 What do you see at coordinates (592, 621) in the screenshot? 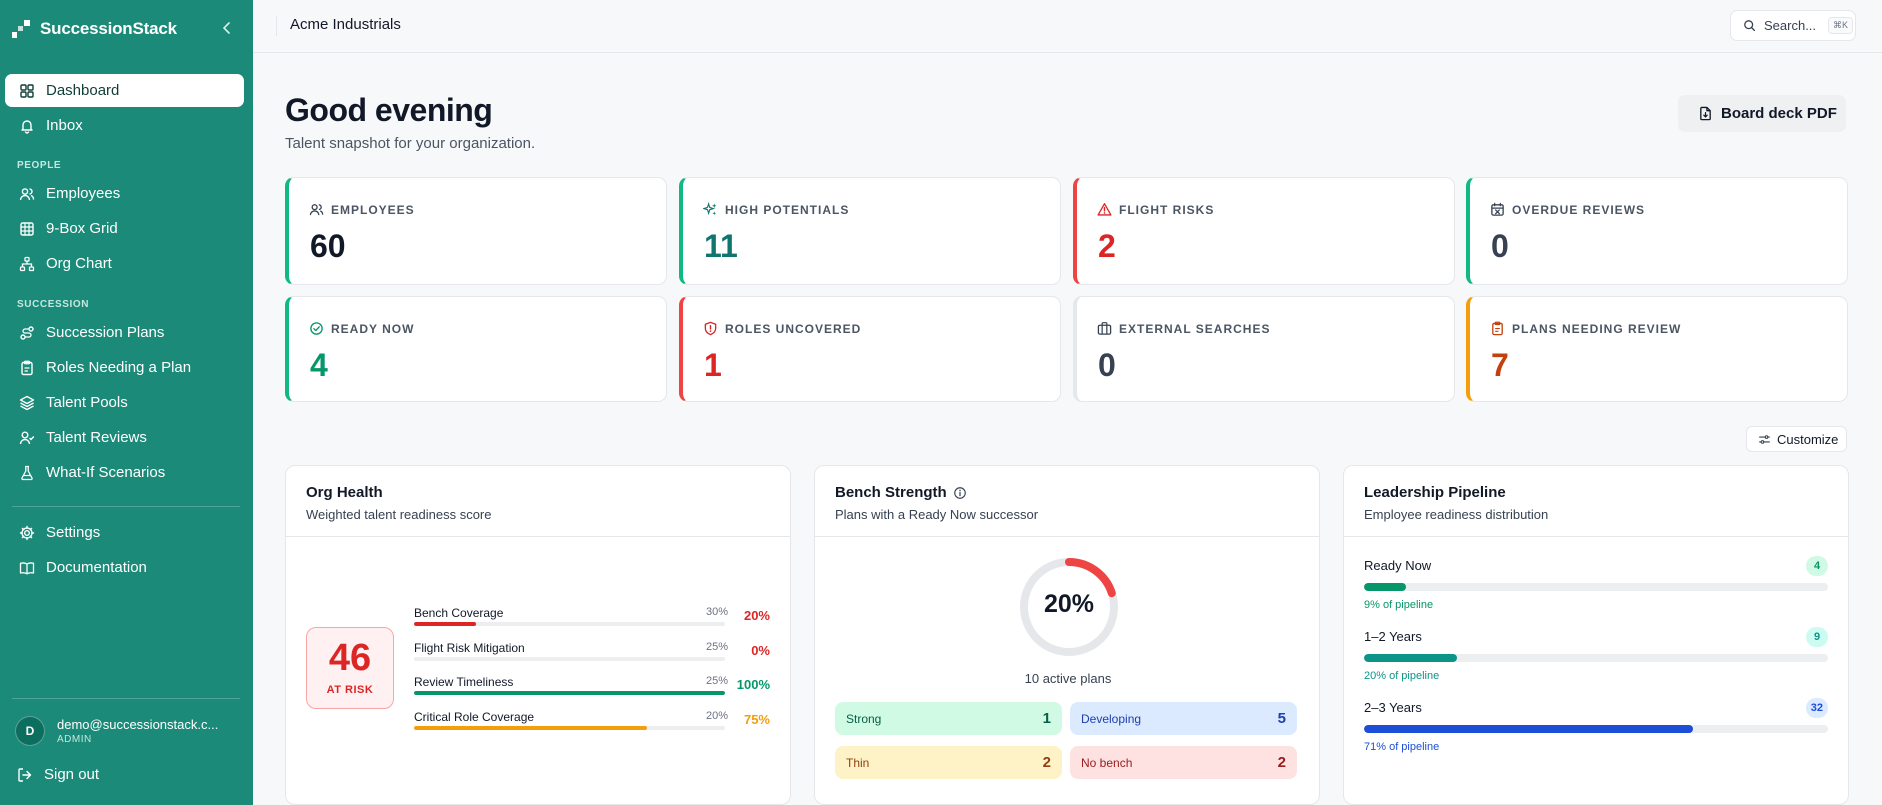
I see `health-metric-row: Bench Coverage 30% 20%` at bounding box center [592, 621].